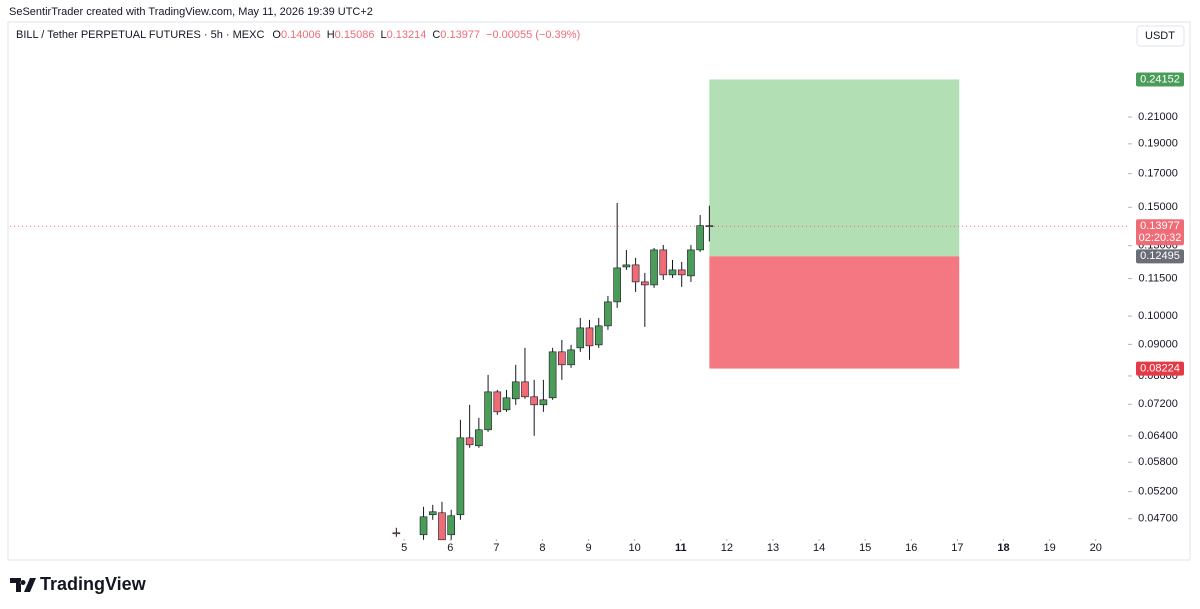  Describe the element at coordinates (1049, 548) in the screenshot. I see `x-tick-label: 19` at that location.